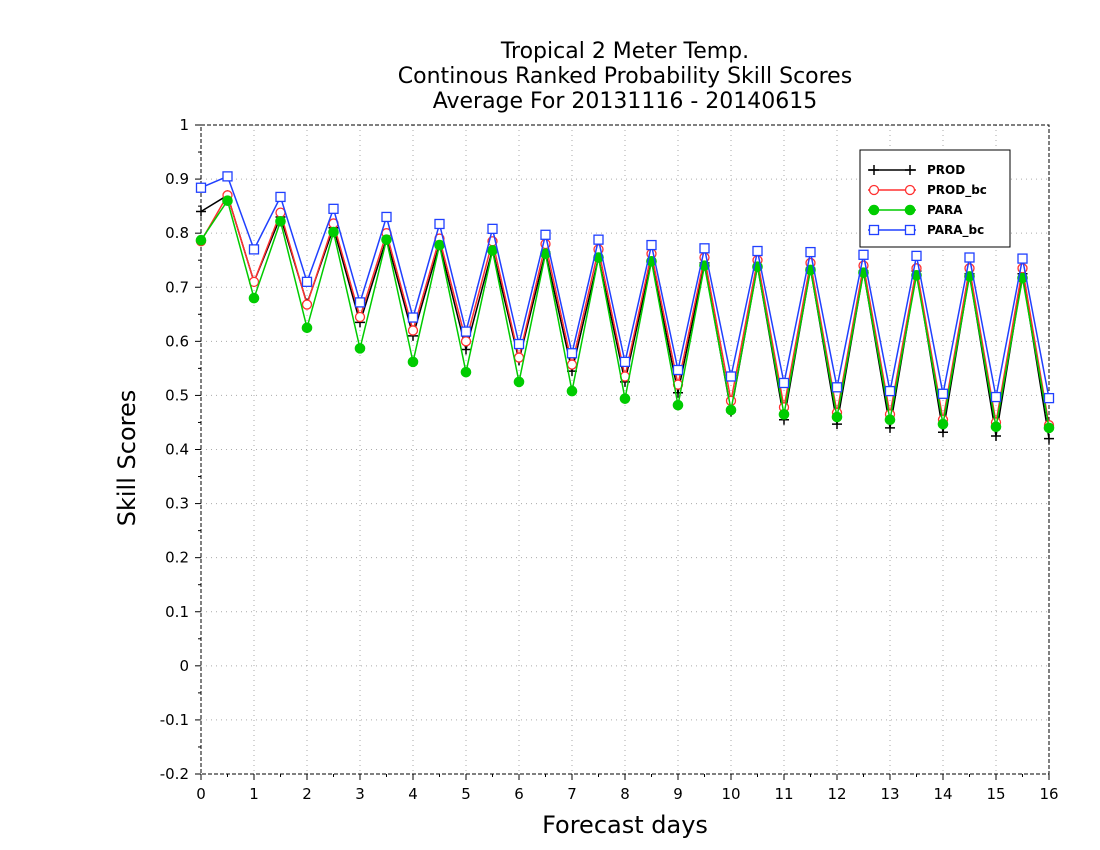 The height and width of the screenshot is (850, 1100). I want to click on legend-label: PARA_bc, so click(955, 230).